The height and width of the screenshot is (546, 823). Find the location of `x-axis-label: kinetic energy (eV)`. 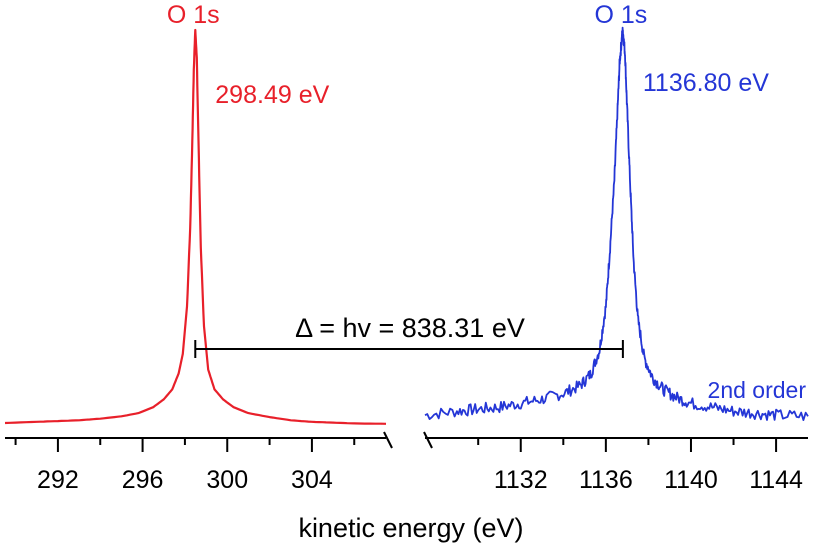

x-axis-label: kinetic energy (eV) is located at coordinates (410, 528).